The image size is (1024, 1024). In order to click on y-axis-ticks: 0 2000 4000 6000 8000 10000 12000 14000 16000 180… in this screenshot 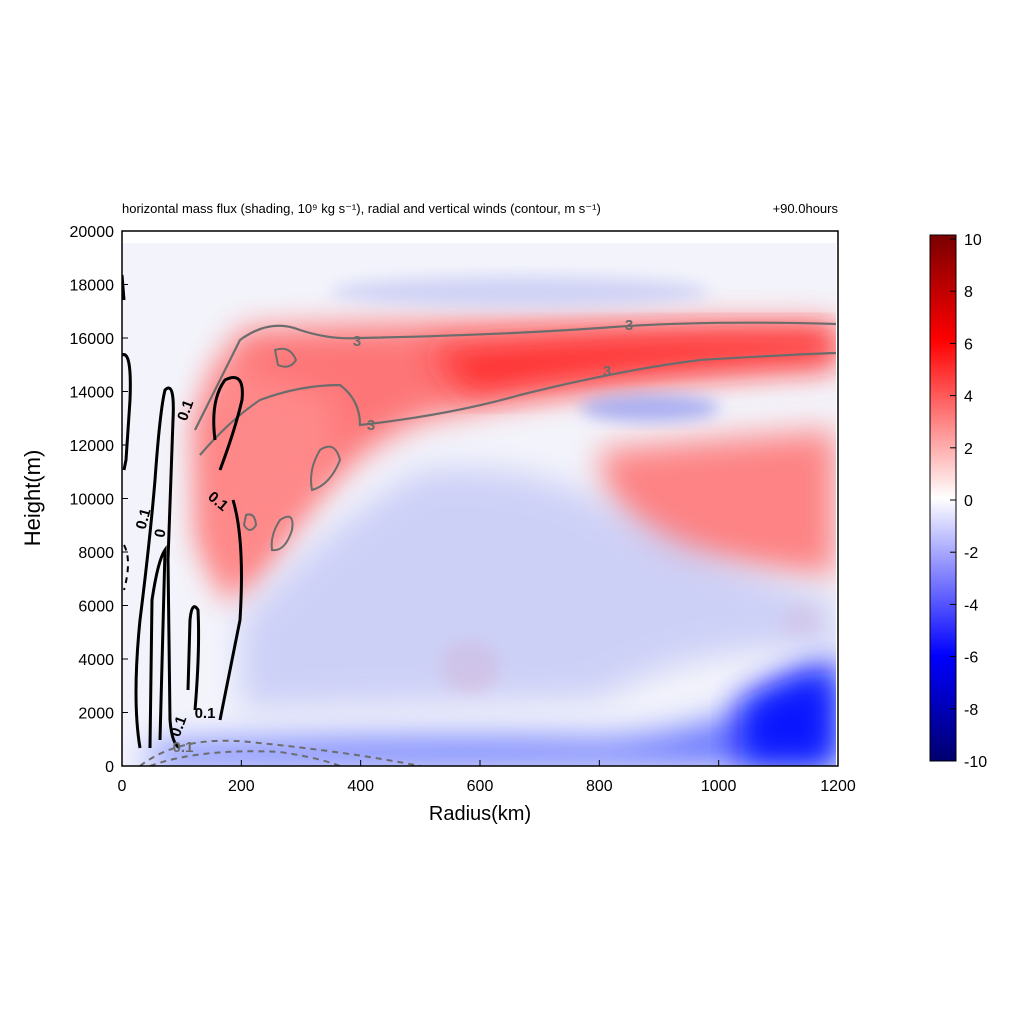, I will do `click(99, 500)`.